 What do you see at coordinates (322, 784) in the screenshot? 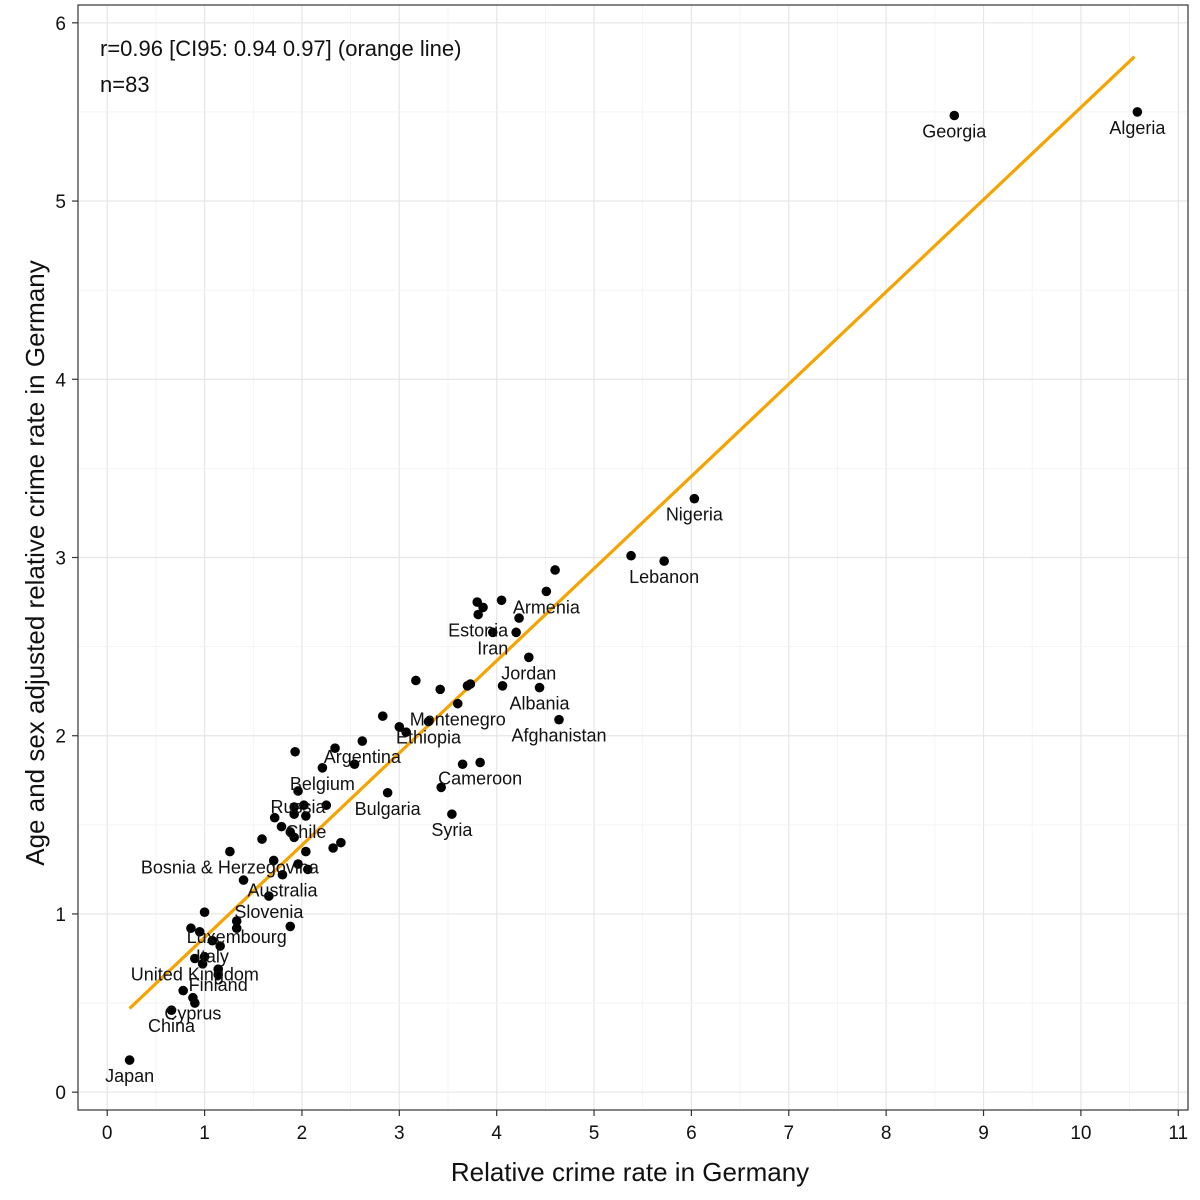
I see `point-label: Belgium` at bounding box center [322, 784].